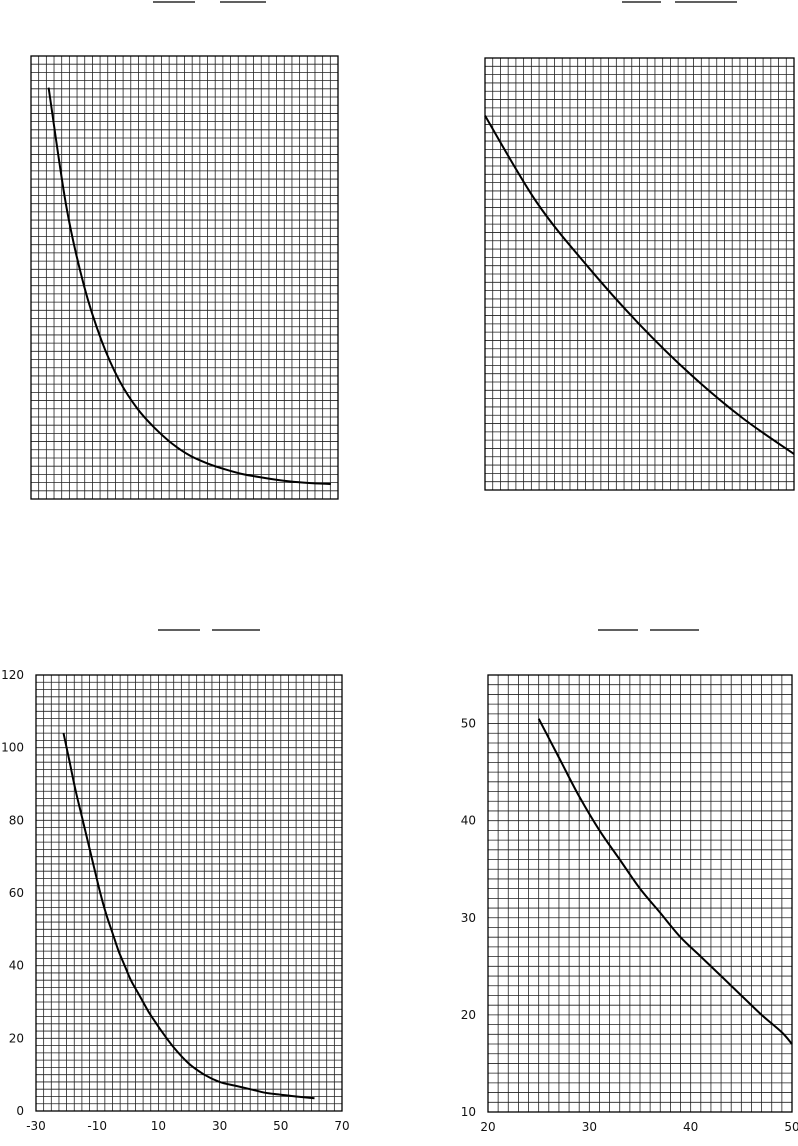  What do you see at coordinates (468, 918) in the screenshot?
I see `y-tick-label: 30` at bounding box center [468, 918].